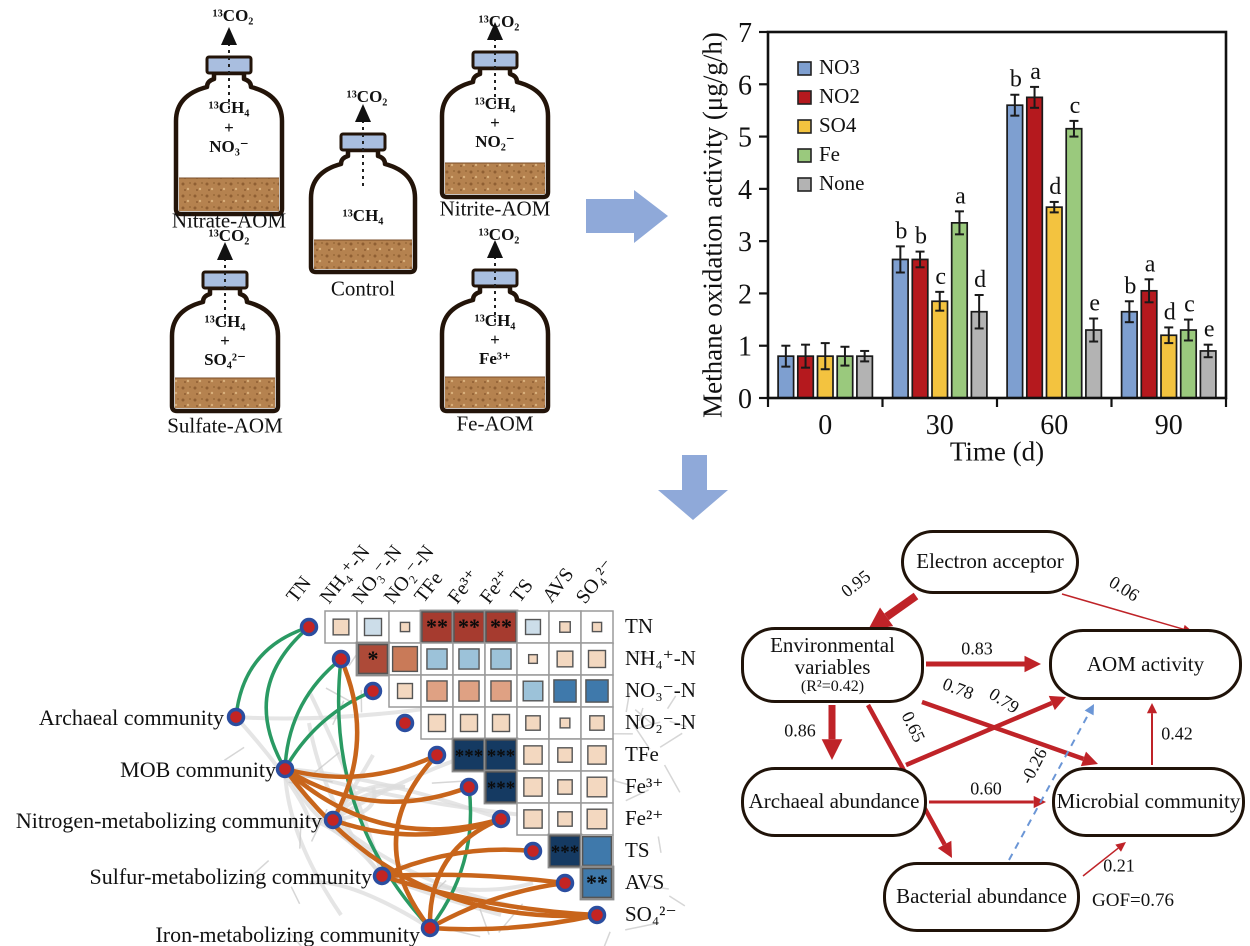 This screenshot has height=946, width=1250. What do you see at coordinates (1149, 344) in the screenshot?
I see `bar-NO2-day90` at bounding box center [1149, 344].